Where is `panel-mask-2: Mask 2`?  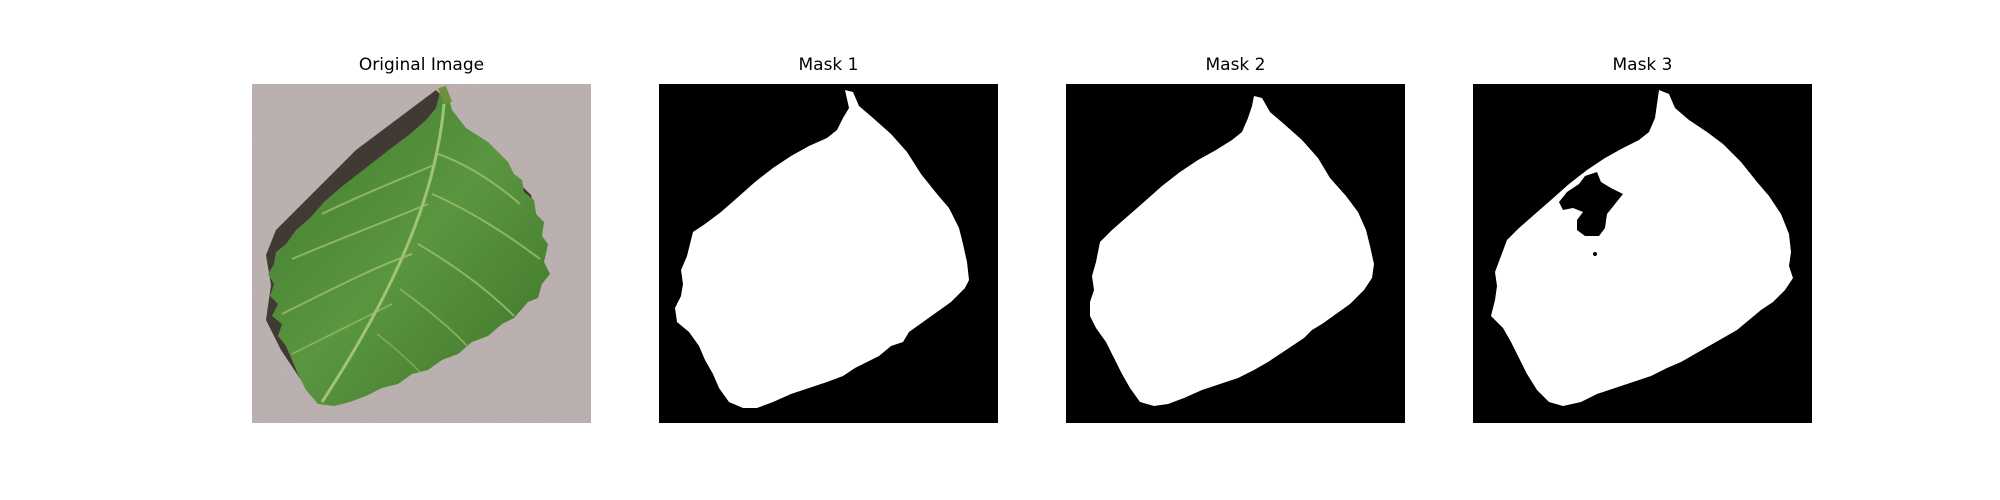 panel-mask-2: Mask 2 is located at coordinates (1235, 238).